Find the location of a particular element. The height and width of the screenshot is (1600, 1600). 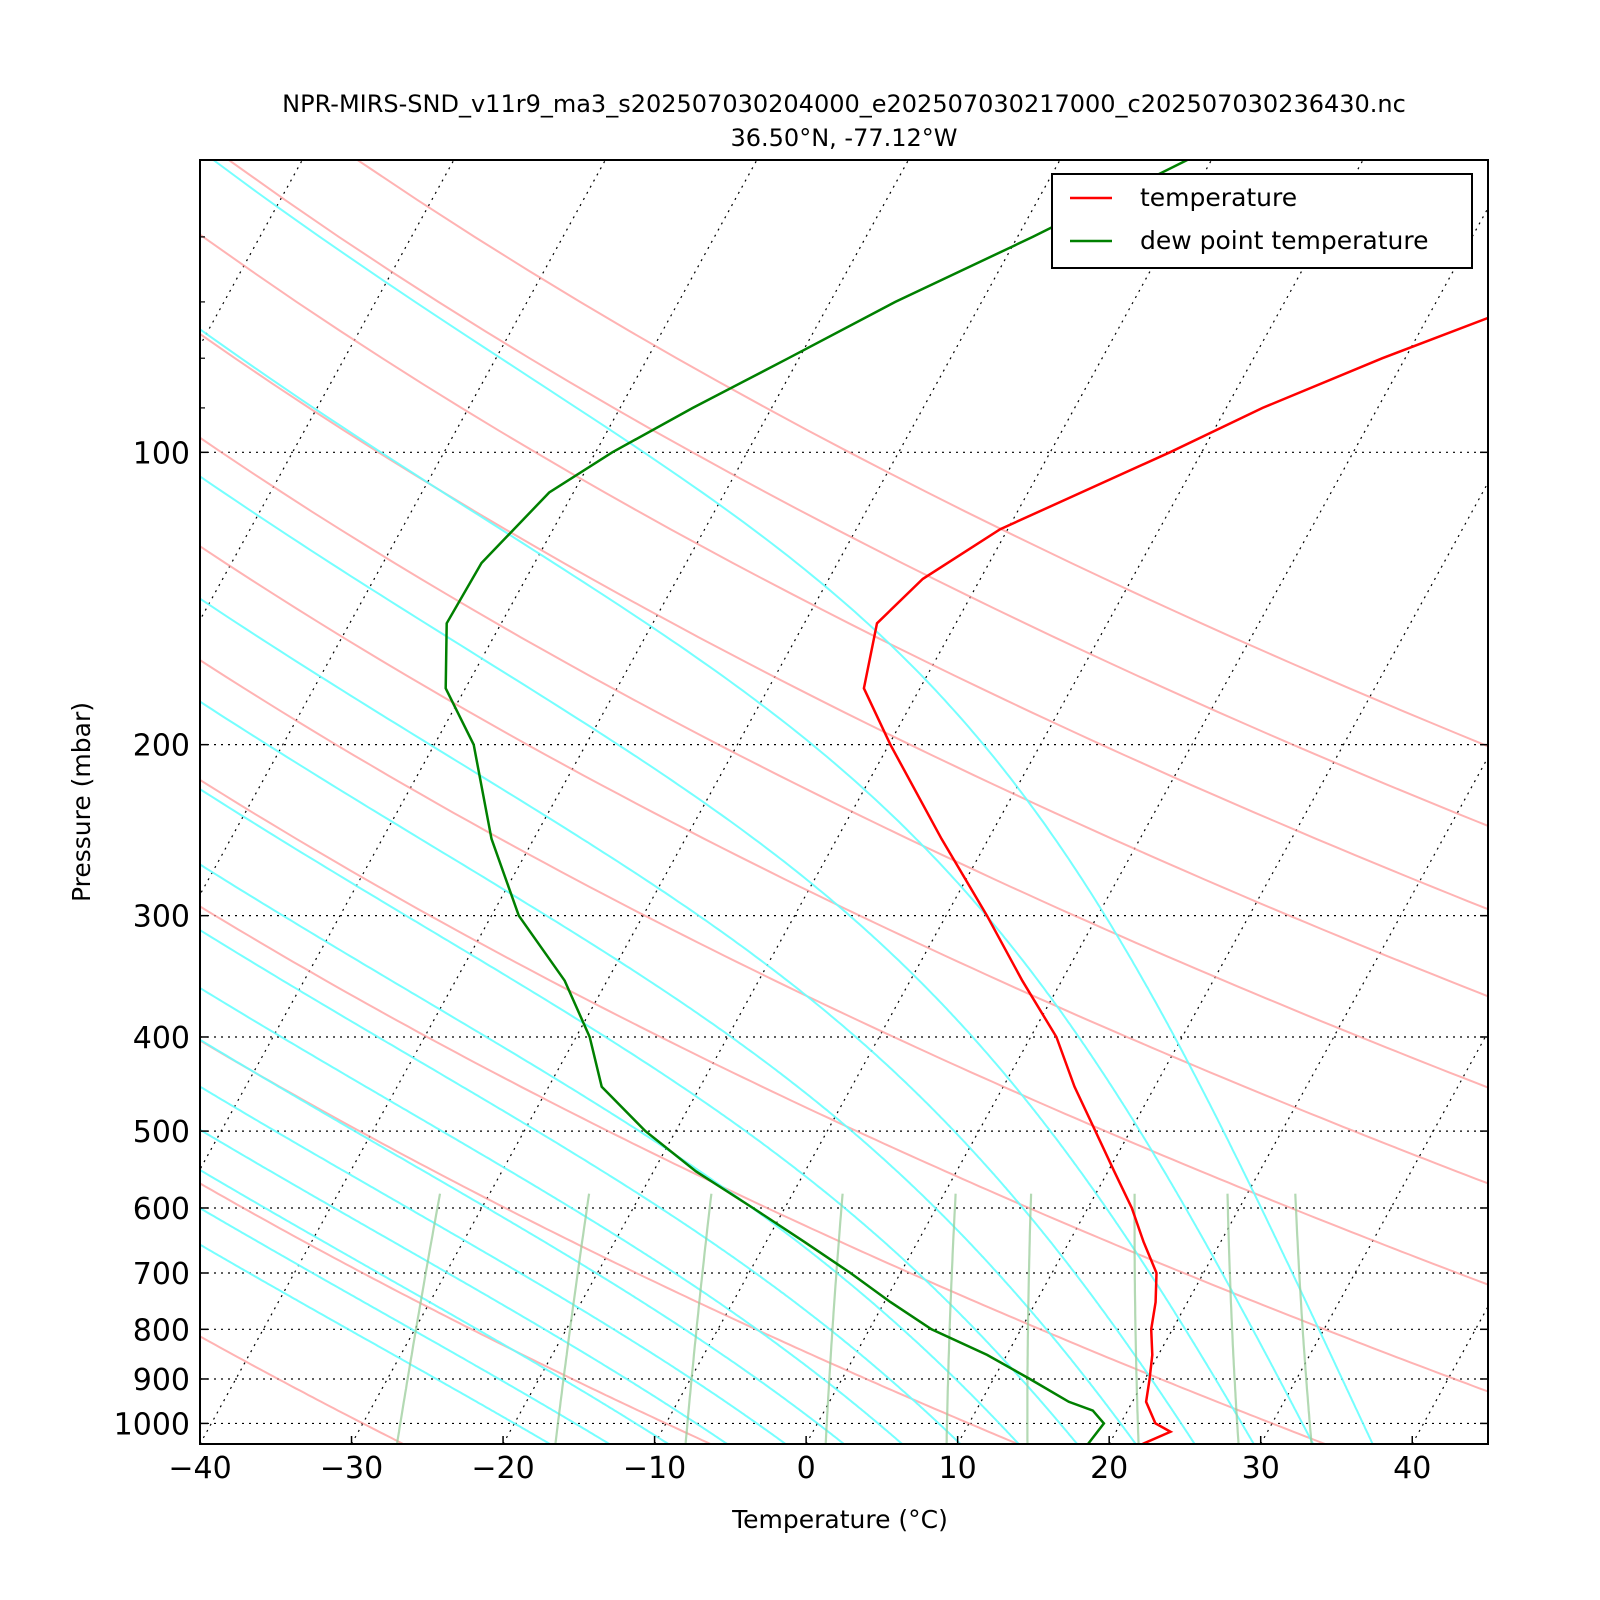

legend-label-temperature: temperature is located at coordinates (1218, 197).